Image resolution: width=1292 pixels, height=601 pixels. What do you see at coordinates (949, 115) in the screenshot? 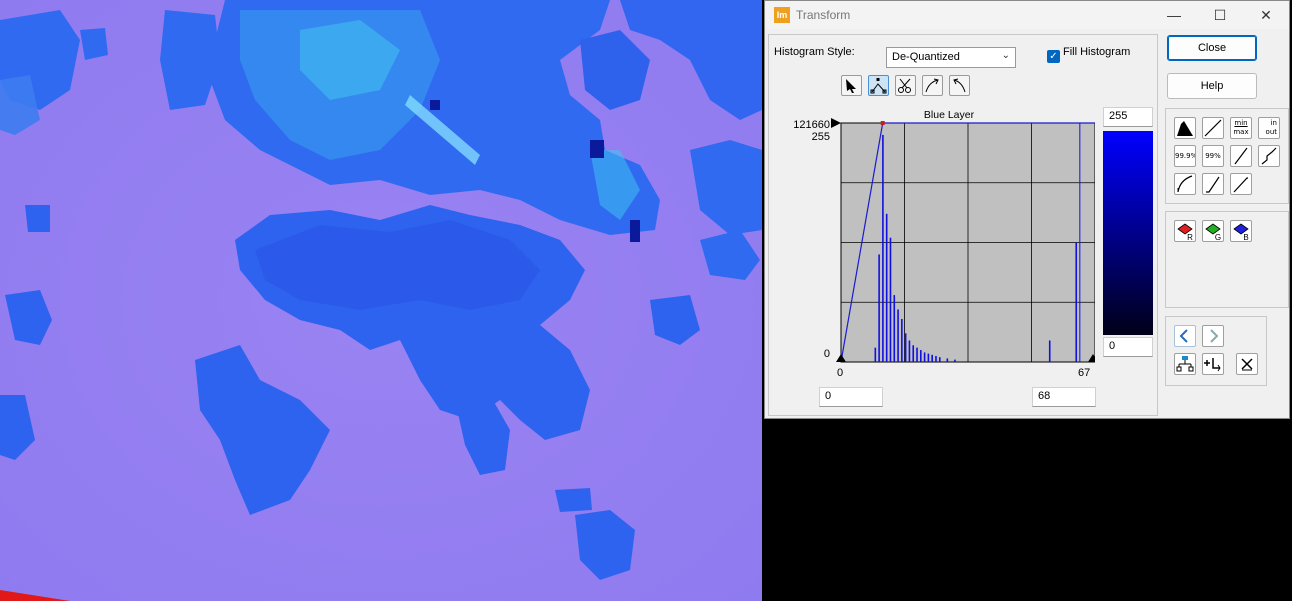
I see `layer-title: Blue Layer` at bounding box center [949, 115].